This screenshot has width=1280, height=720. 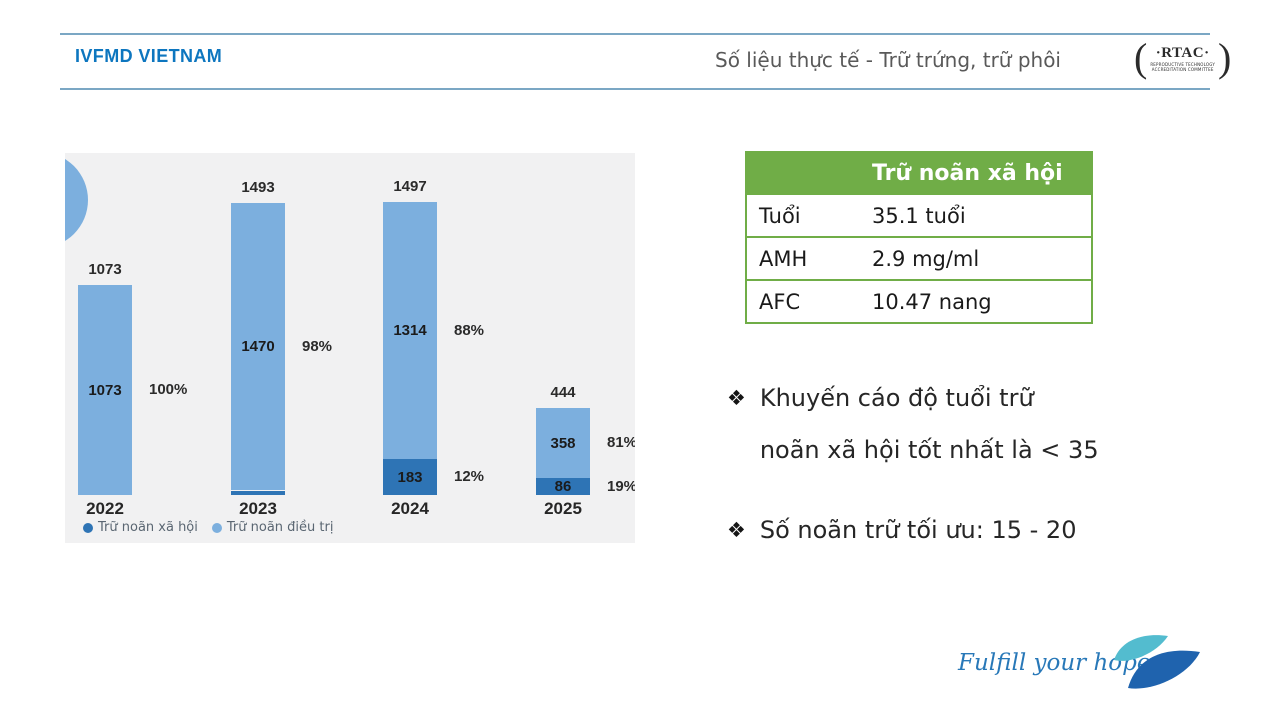 I want to click on header-bottom-rule, so click(x=635, y=89).